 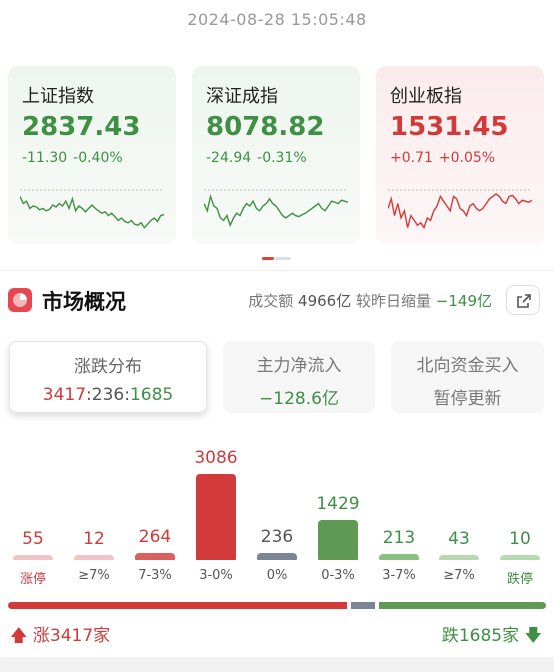 I want to click on turnover-info: 成交额 4966亿 较昨日缩量 −149亿, so click(x=370, y=300).